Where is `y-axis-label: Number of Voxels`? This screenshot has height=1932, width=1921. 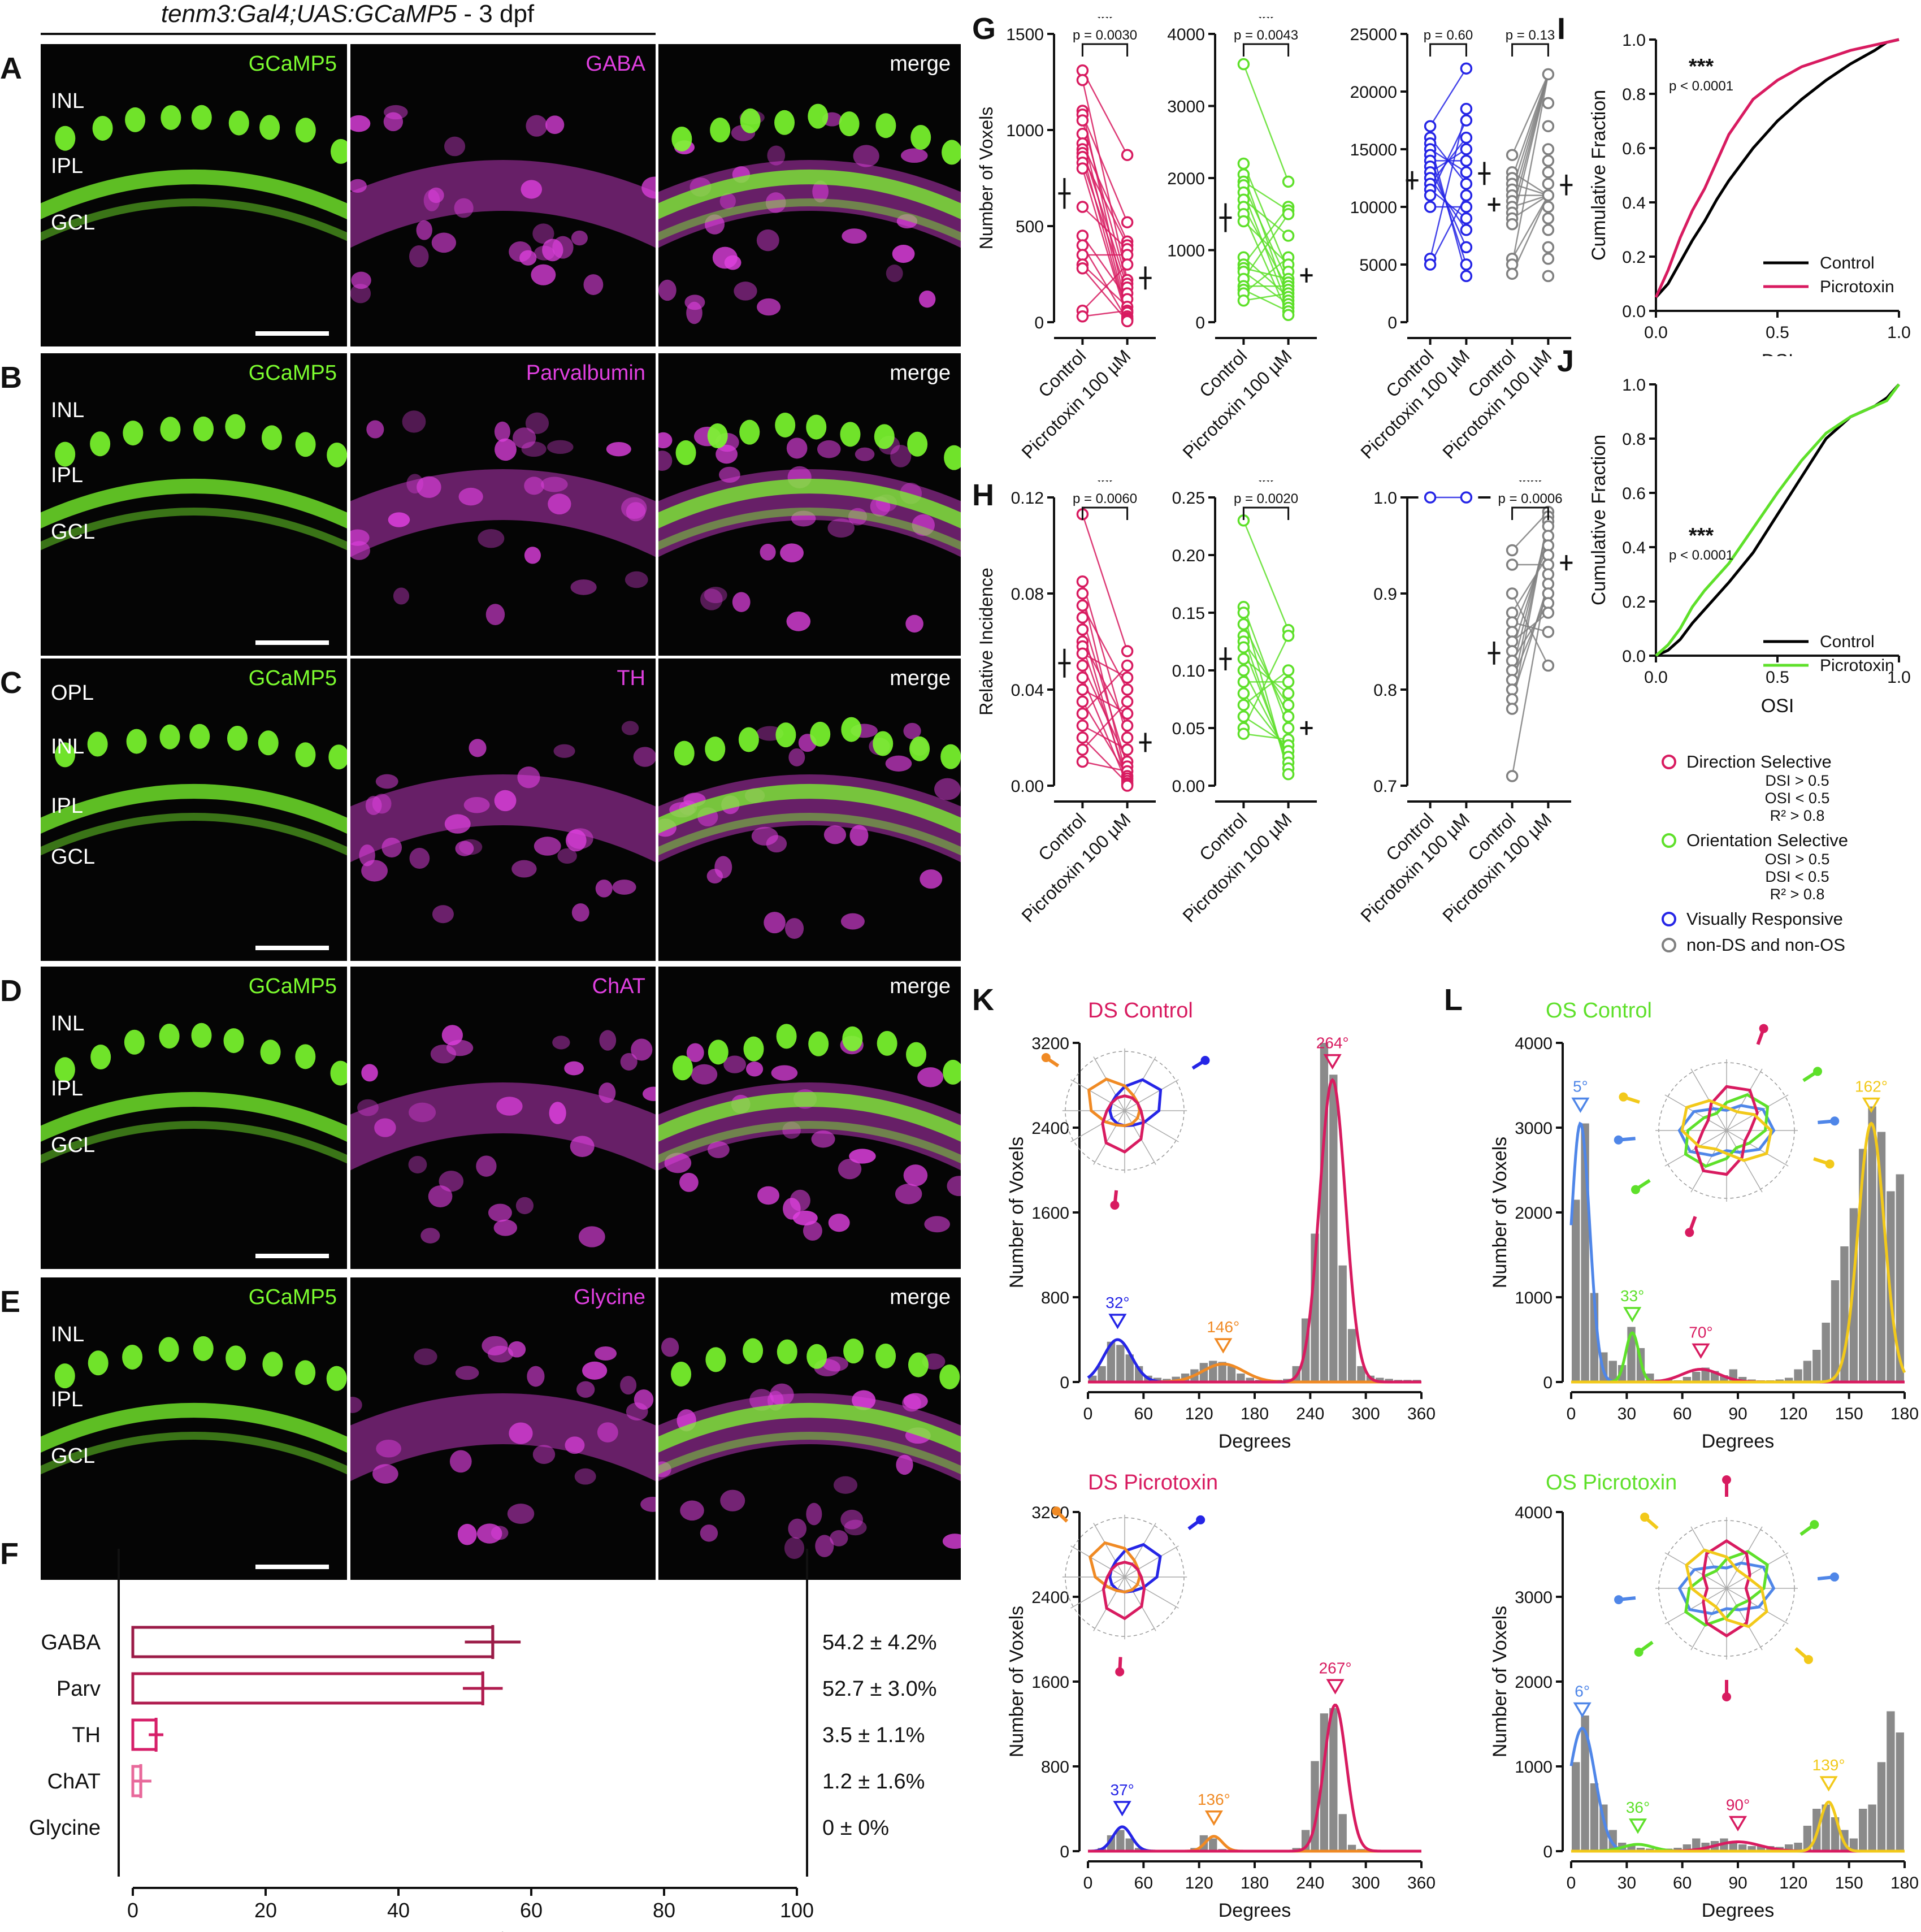
y-axis-label: Number of Voxels is located at coordinates (1016, 1212).